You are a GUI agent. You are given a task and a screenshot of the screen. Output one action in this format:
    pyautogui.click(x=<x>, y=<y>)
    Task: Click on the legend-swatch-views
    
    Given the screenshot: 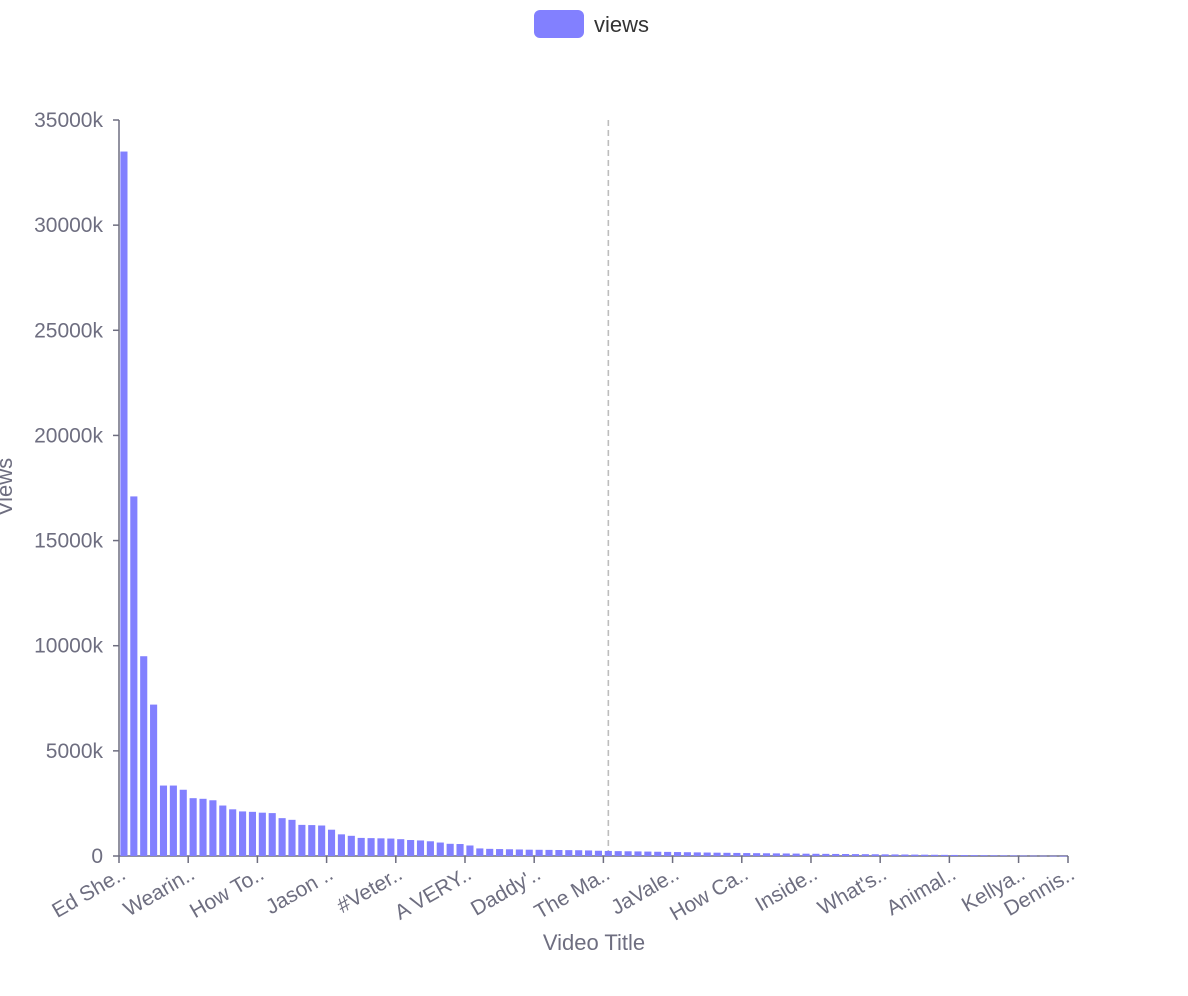 What is the action you would take?
    pyautogui.click(x=559, y=24)
    